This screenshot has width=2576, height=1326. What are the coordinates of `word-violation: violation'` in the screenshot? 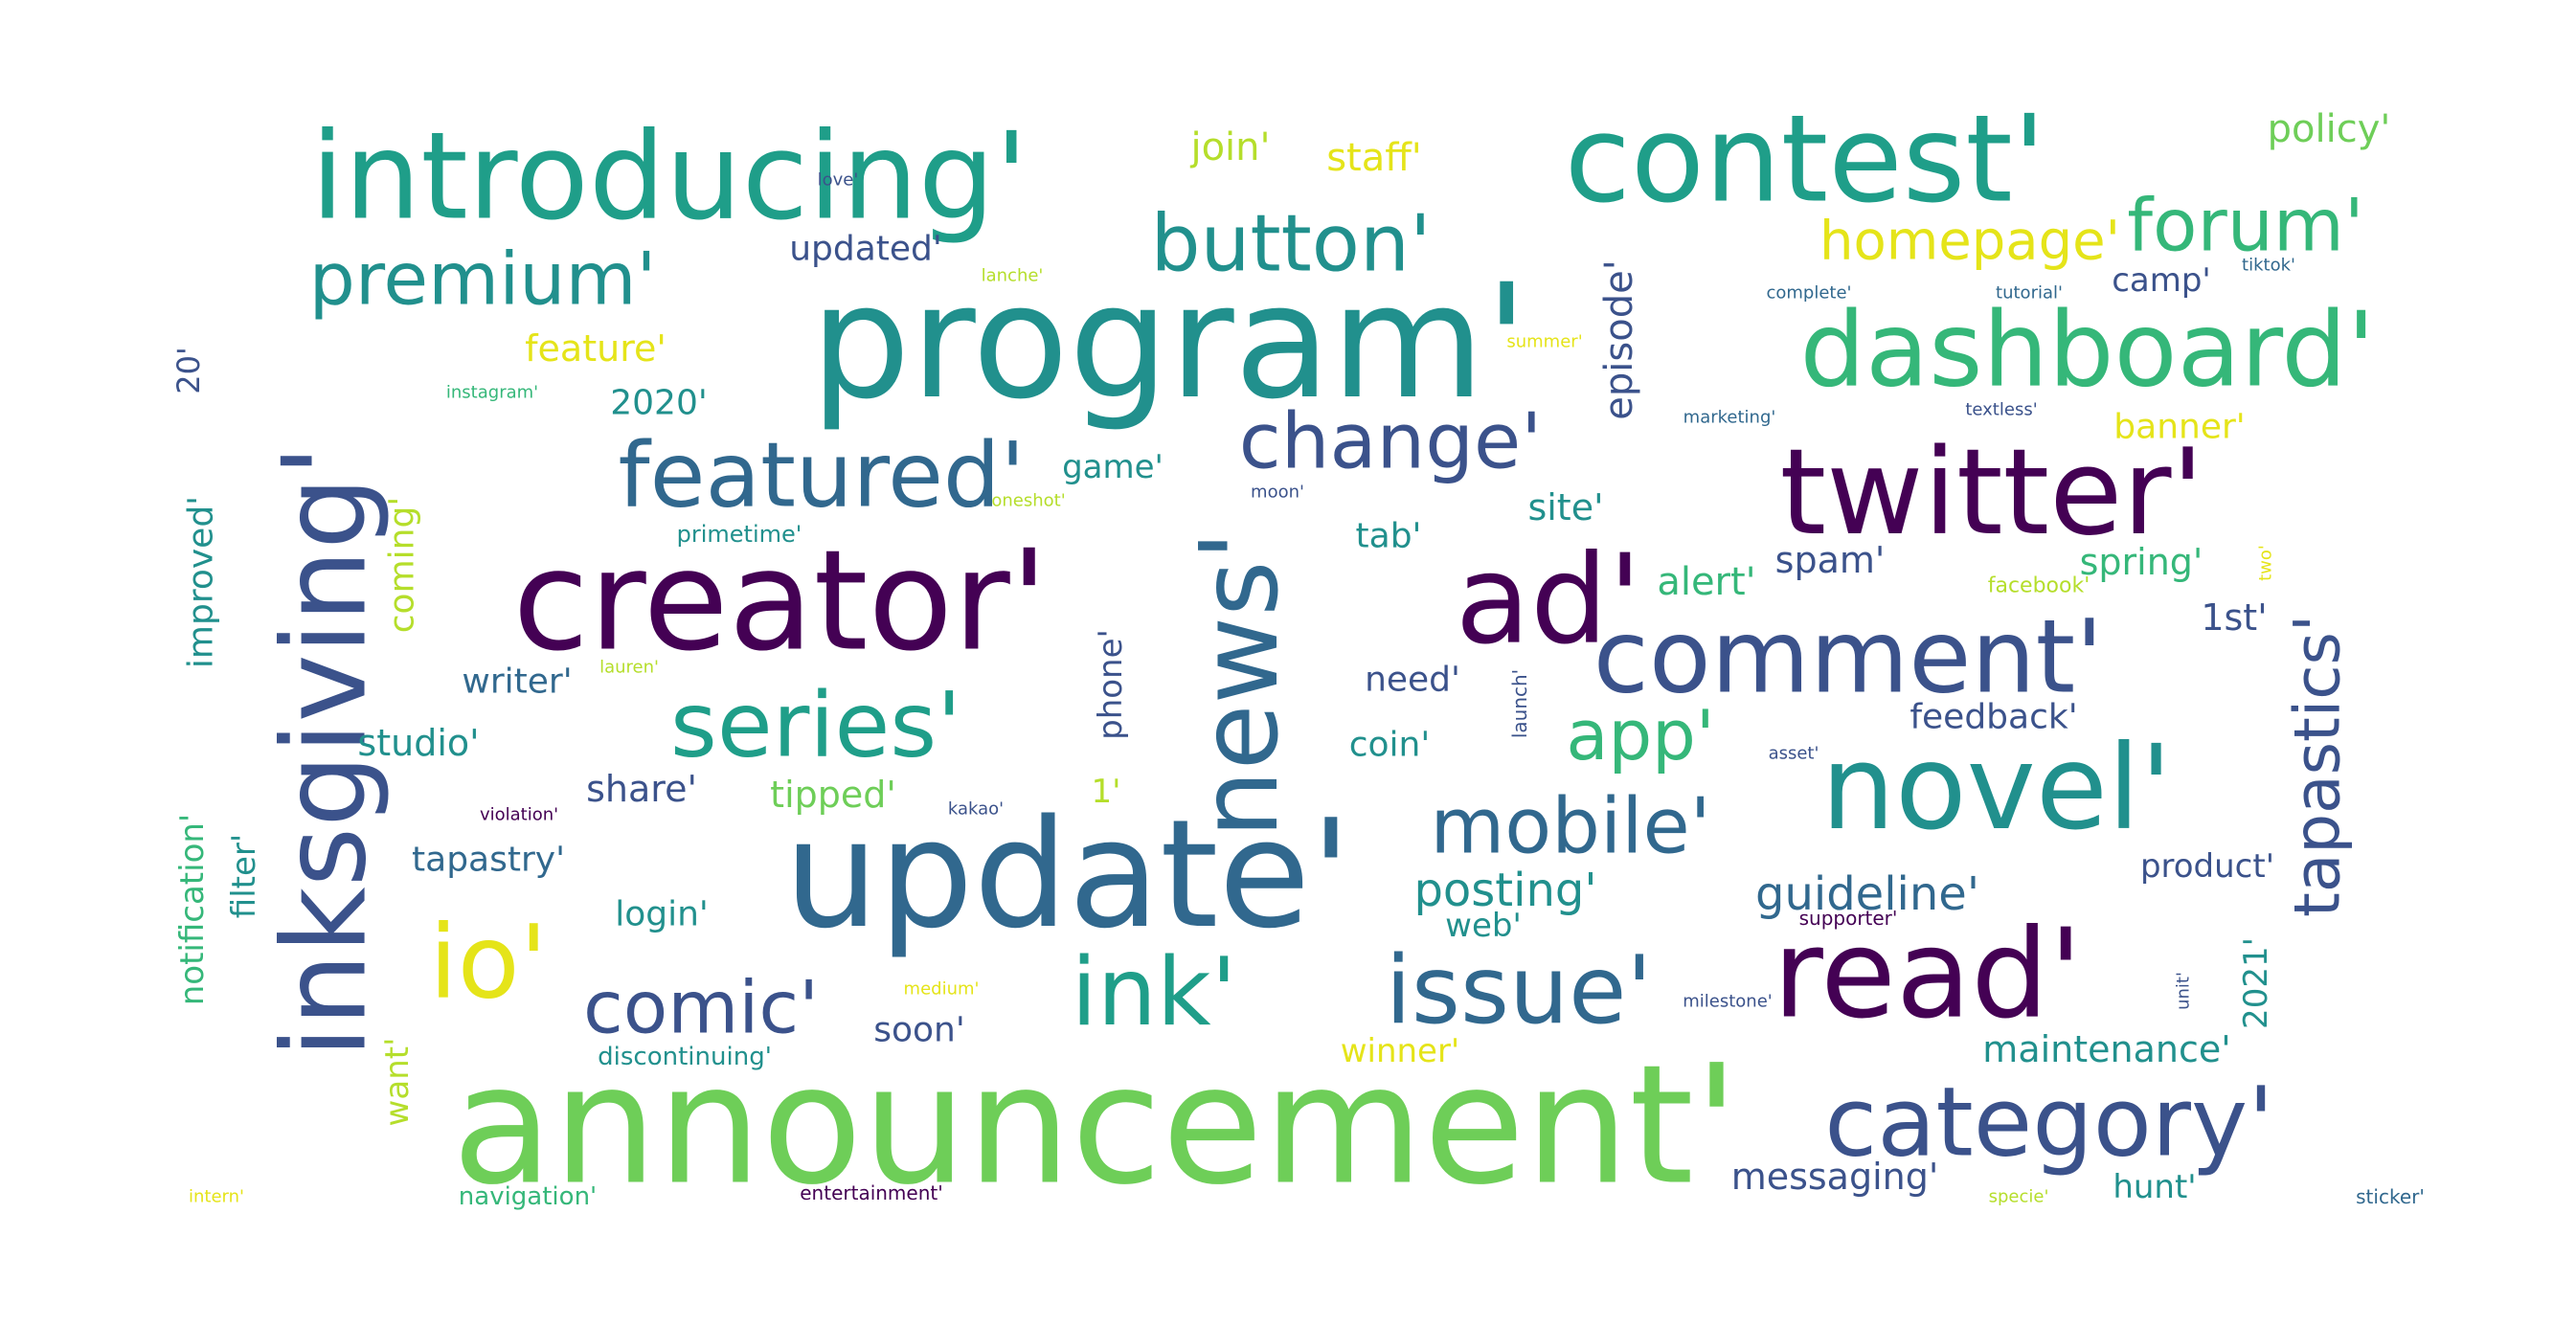 It's located at (519, 815).